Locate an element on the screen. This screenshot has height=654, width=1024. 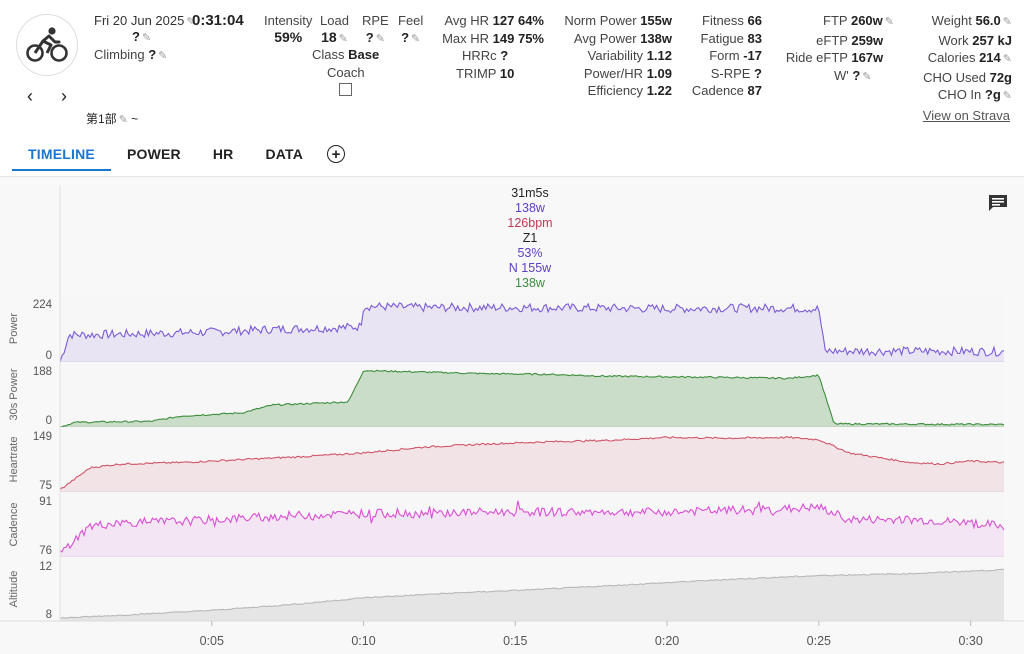
load-label: Load is located at coordinates (334, 20).